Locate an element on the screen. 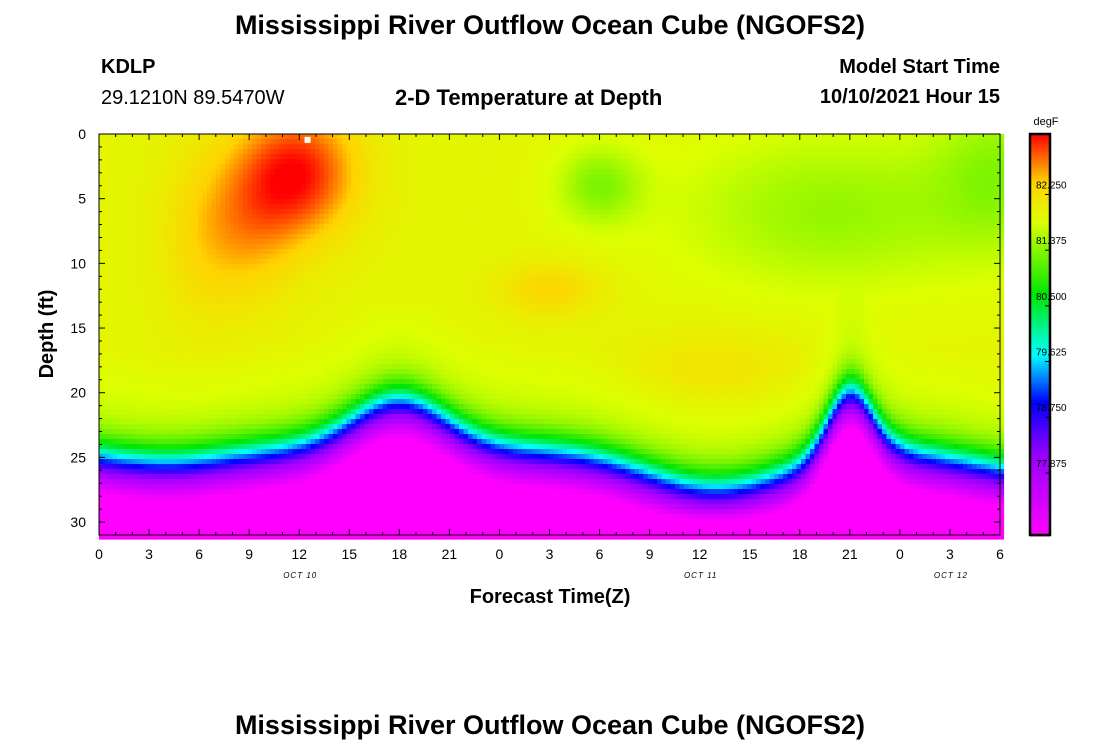 The width and height of the screenshot is (1100, 750). y-tick-label: 30 is located at coordinates (78, 522).